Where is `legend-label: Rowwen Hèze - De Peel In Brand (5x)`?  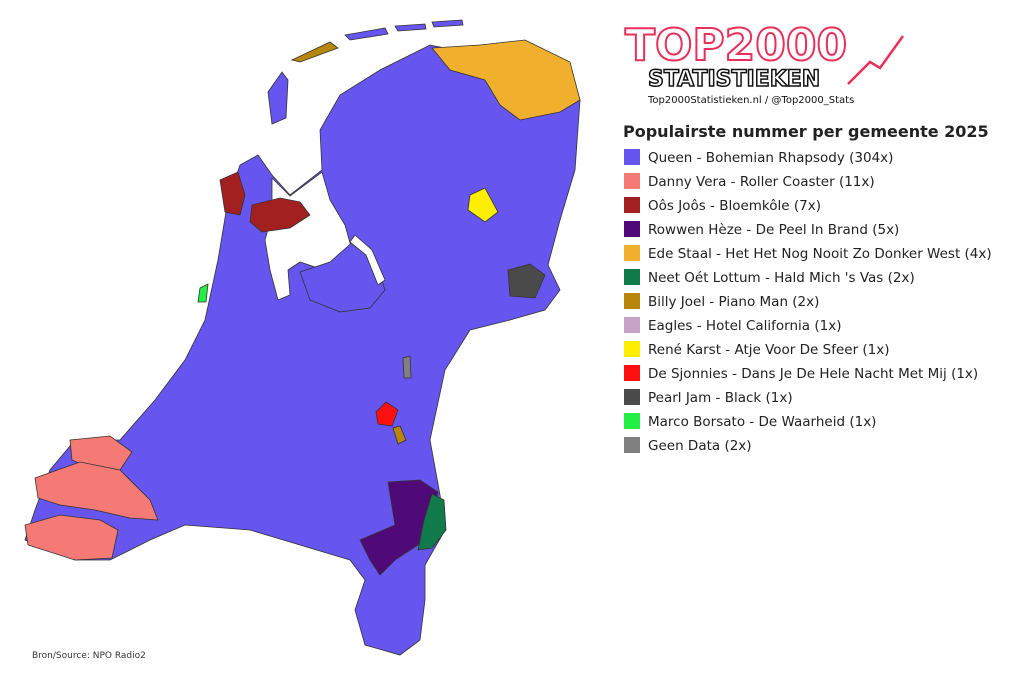
legend-label: Rowwen Hèze - De Peel In Brand (5x) is located at coordinates (773, 230).